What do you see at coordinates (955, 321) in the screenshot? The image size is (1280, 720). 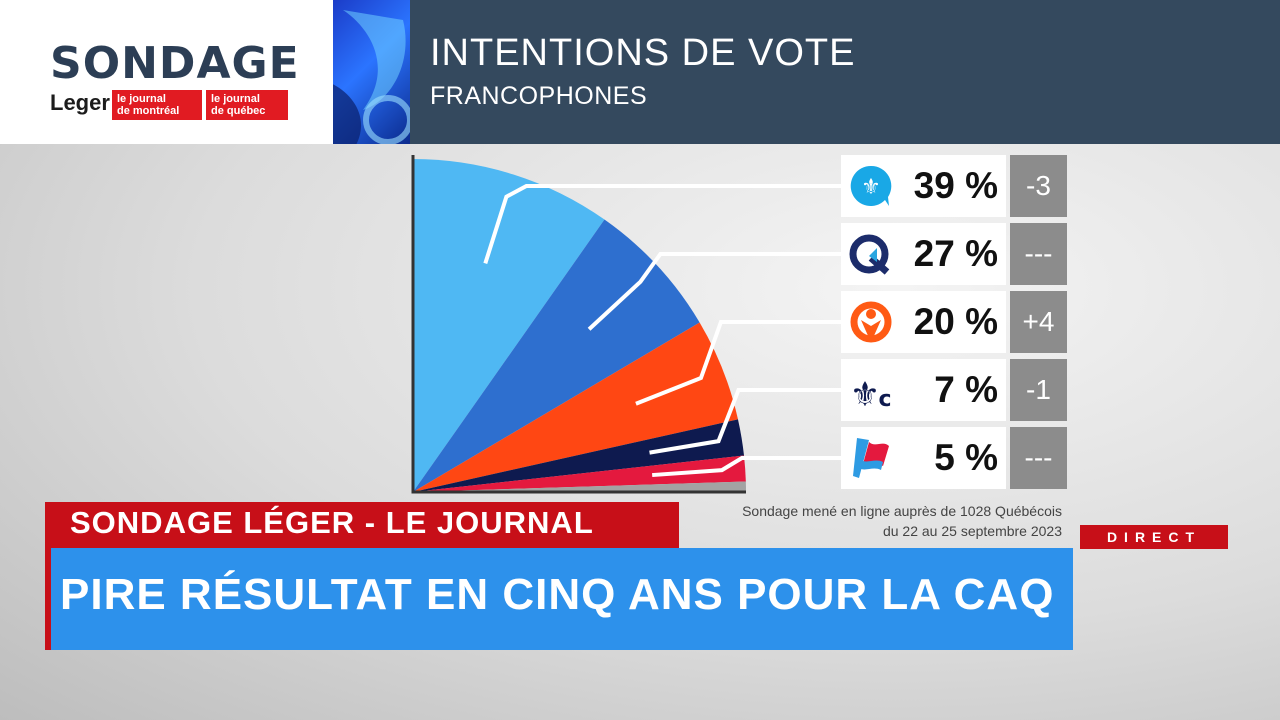 I see `party-percentage: 20 %` at bounding box center [955, 321].